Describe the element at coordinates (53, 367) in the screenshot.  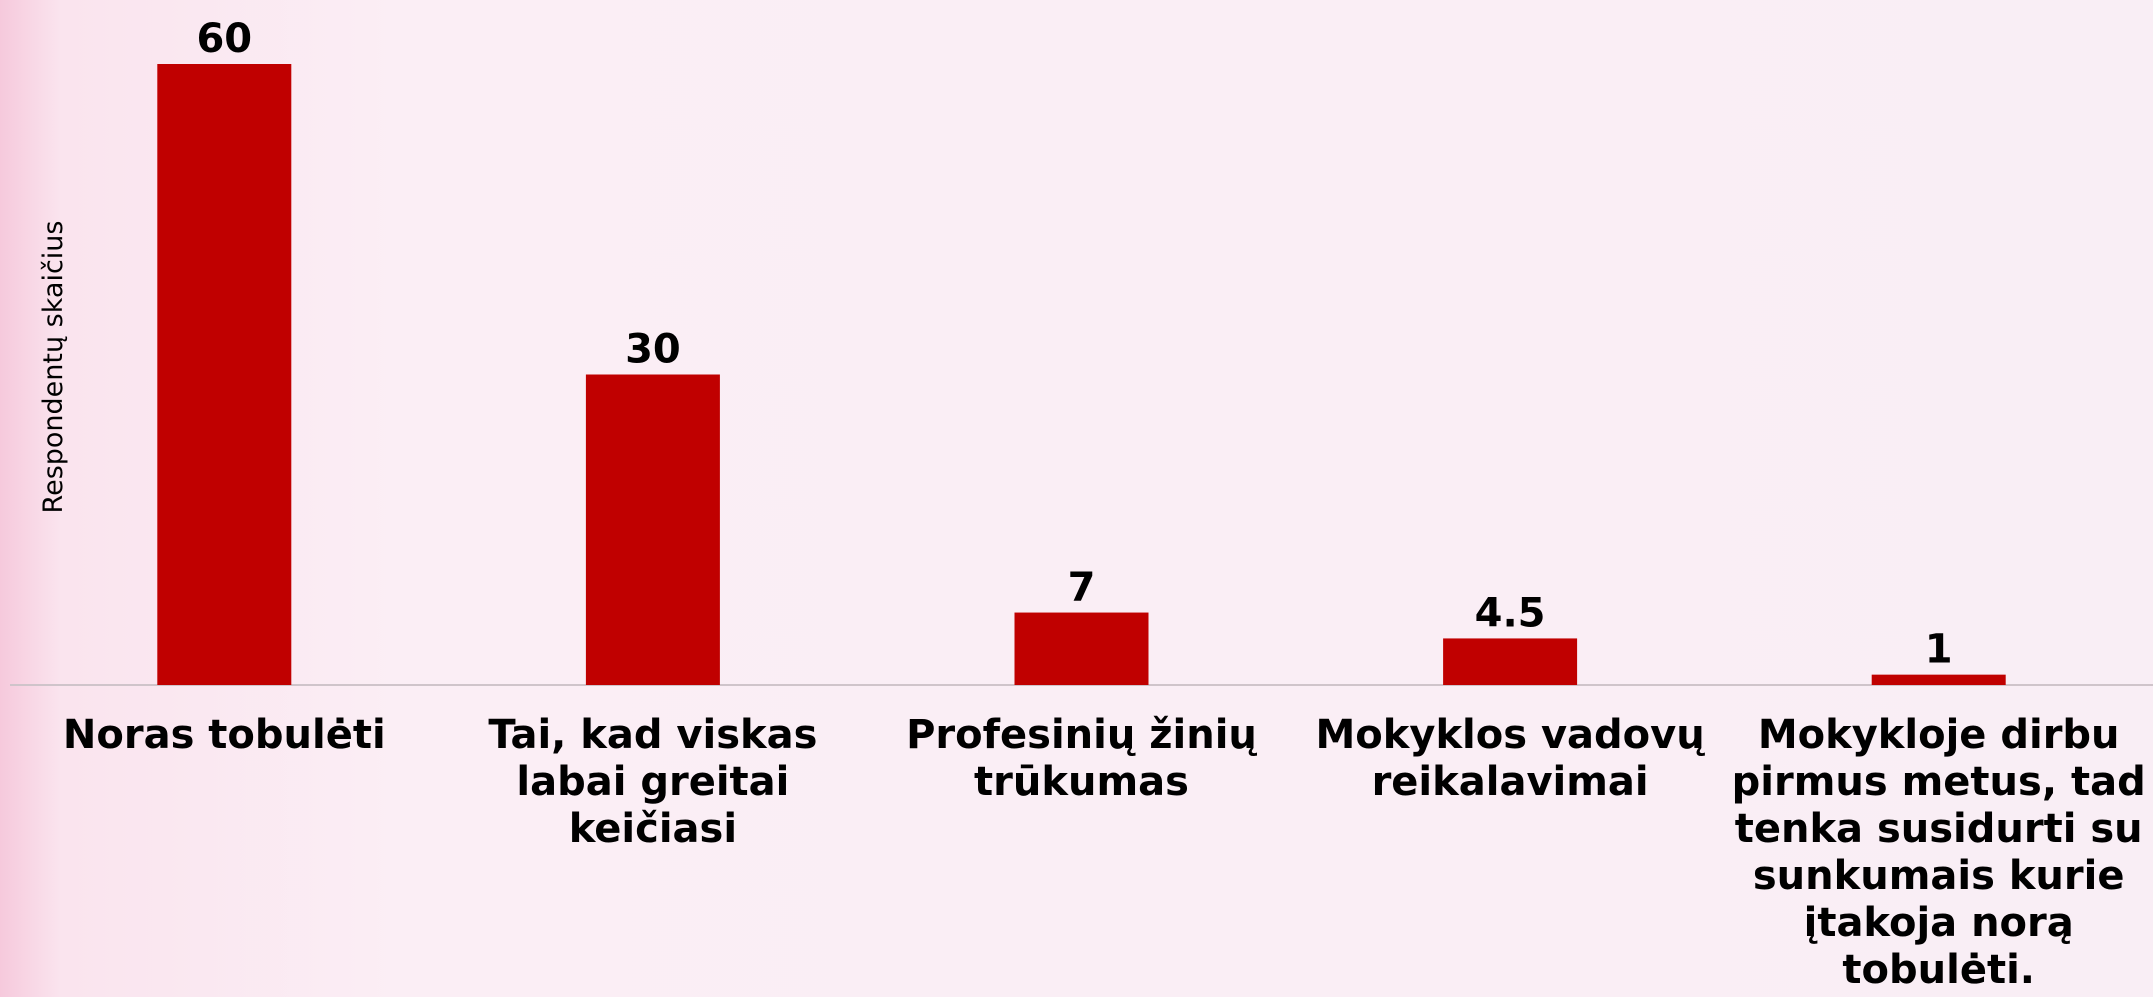
I see `y-axis-label: Respondentų skaičius` at that location.